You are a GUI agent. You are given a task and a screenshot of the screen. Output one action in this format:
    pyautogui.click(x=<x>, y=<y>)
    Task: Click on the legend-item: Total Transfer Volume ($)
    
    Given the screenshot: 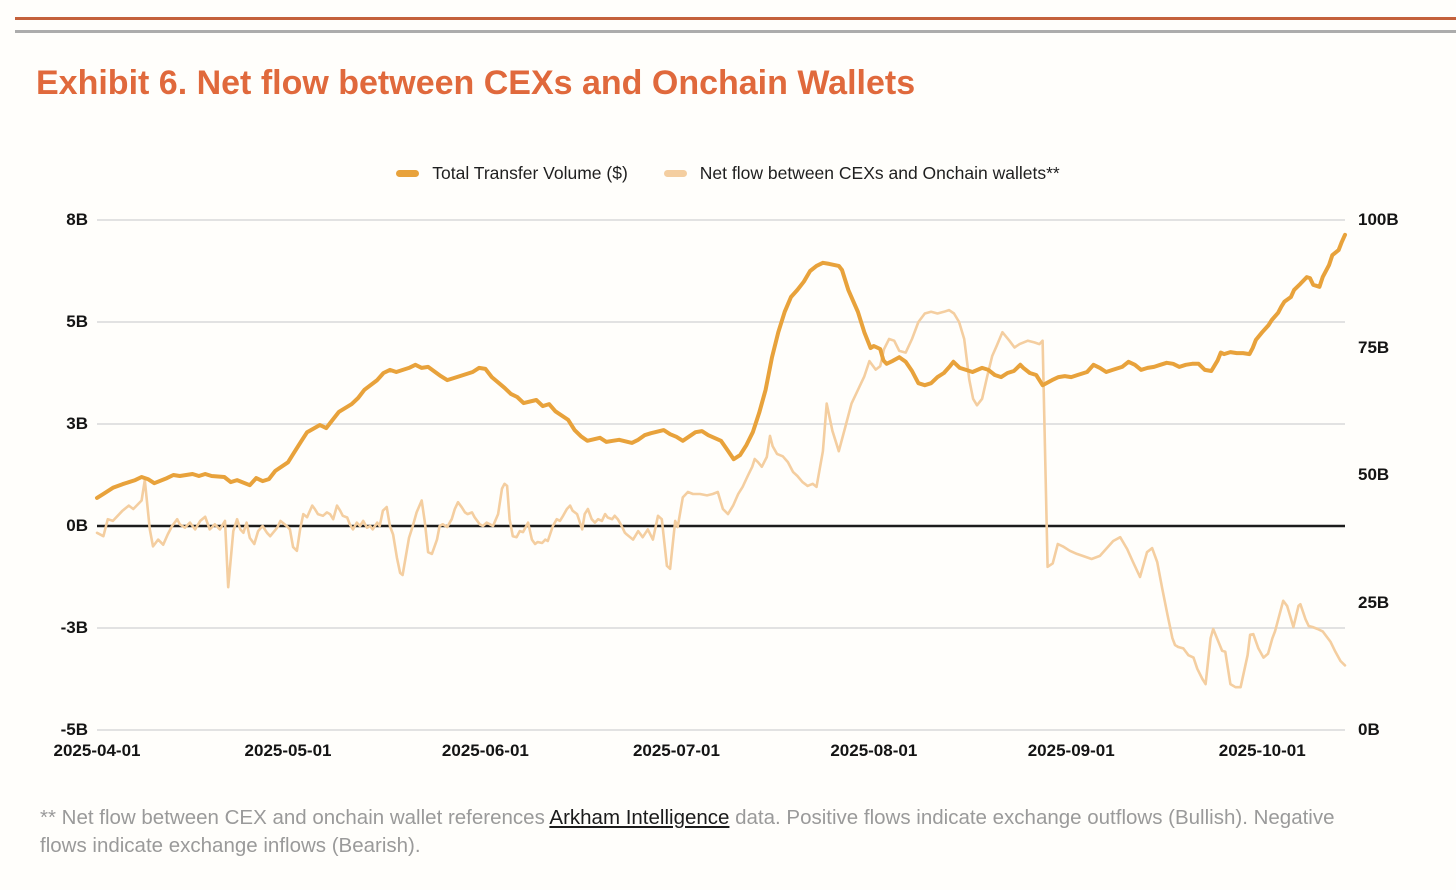 What is the action you would take?
    pyautogui.click(x=512, y=173)
    